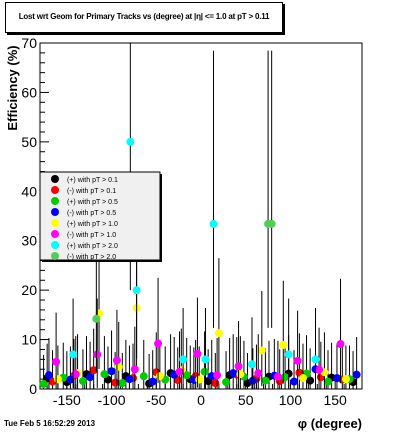  Describe the element at coordinates (29, 92) in the screenshot. I see `y-tick-label: 60` at that location.